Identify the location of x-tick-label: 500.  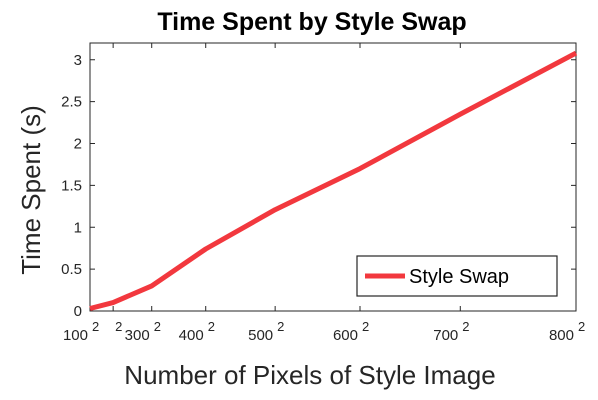
(260, 335).